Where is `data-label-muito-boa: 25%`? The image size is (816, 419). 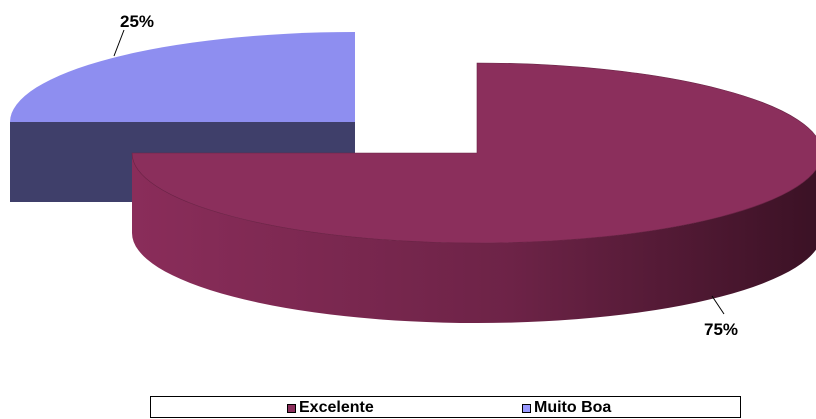
data-label-muito-boa: 25% is located at coordinates (137, 21).